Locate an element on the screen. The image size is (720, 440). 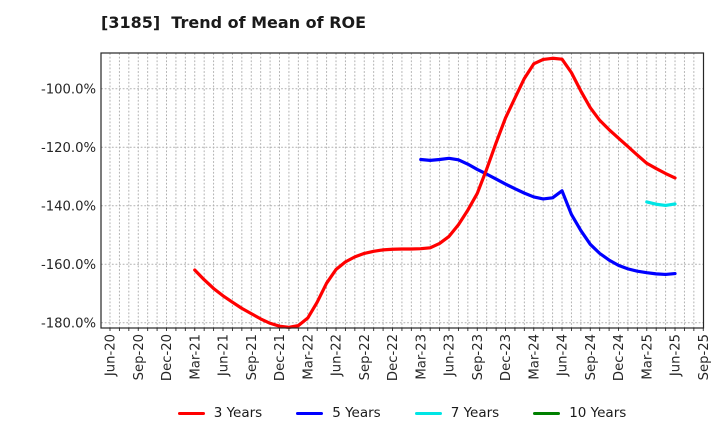
legend-label-5-years: 5 Years is located at coordinates (356, 413).